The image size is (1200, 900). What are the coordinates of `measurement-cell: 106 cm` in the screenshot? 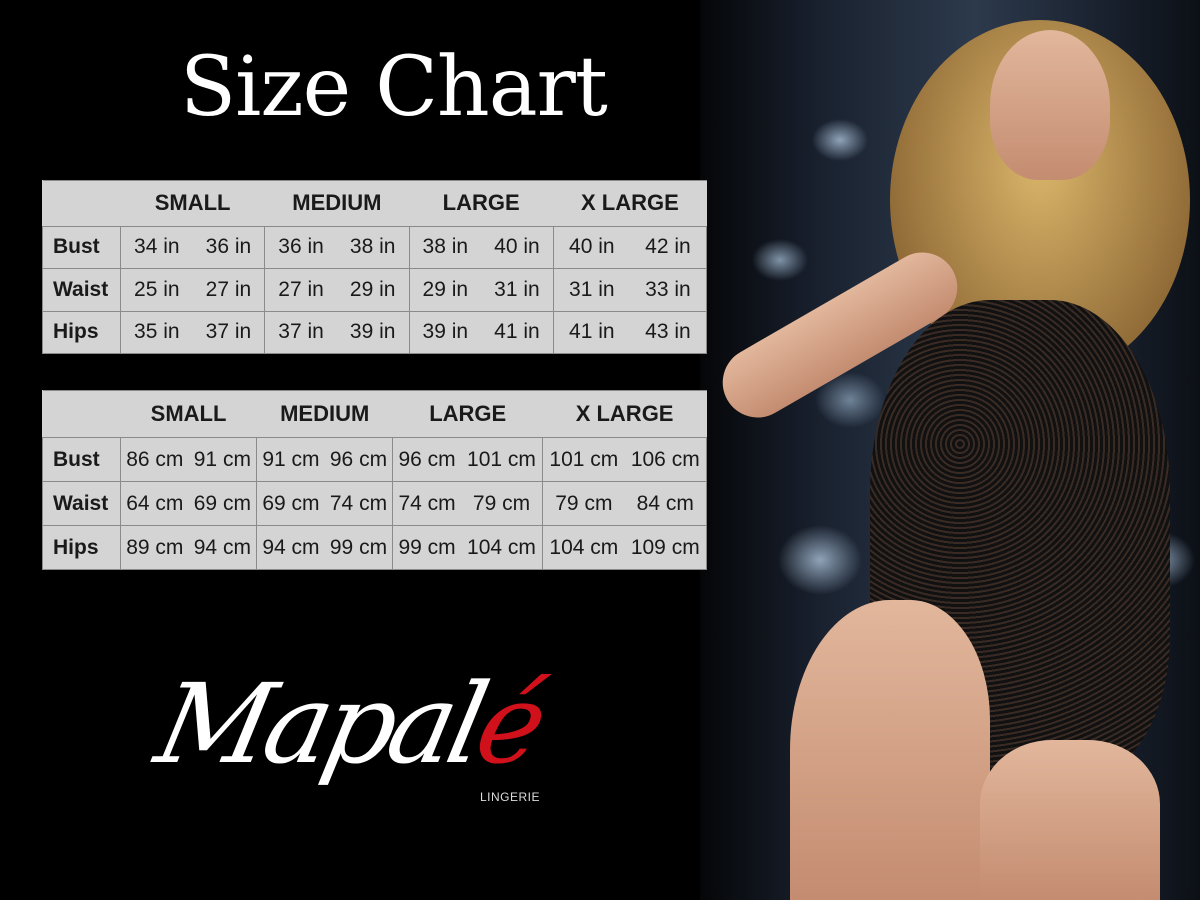 It's located at (665, 460).